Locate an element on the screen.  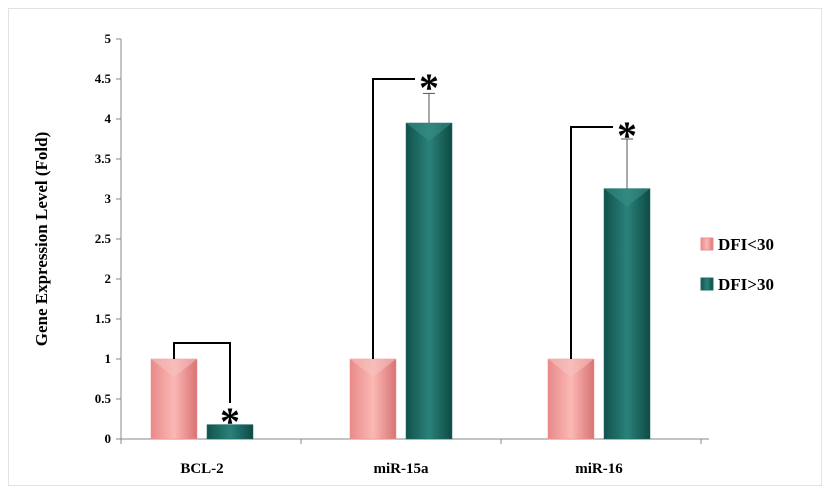
y-tick-label: 4.5 is located at coordinates (103, 78).